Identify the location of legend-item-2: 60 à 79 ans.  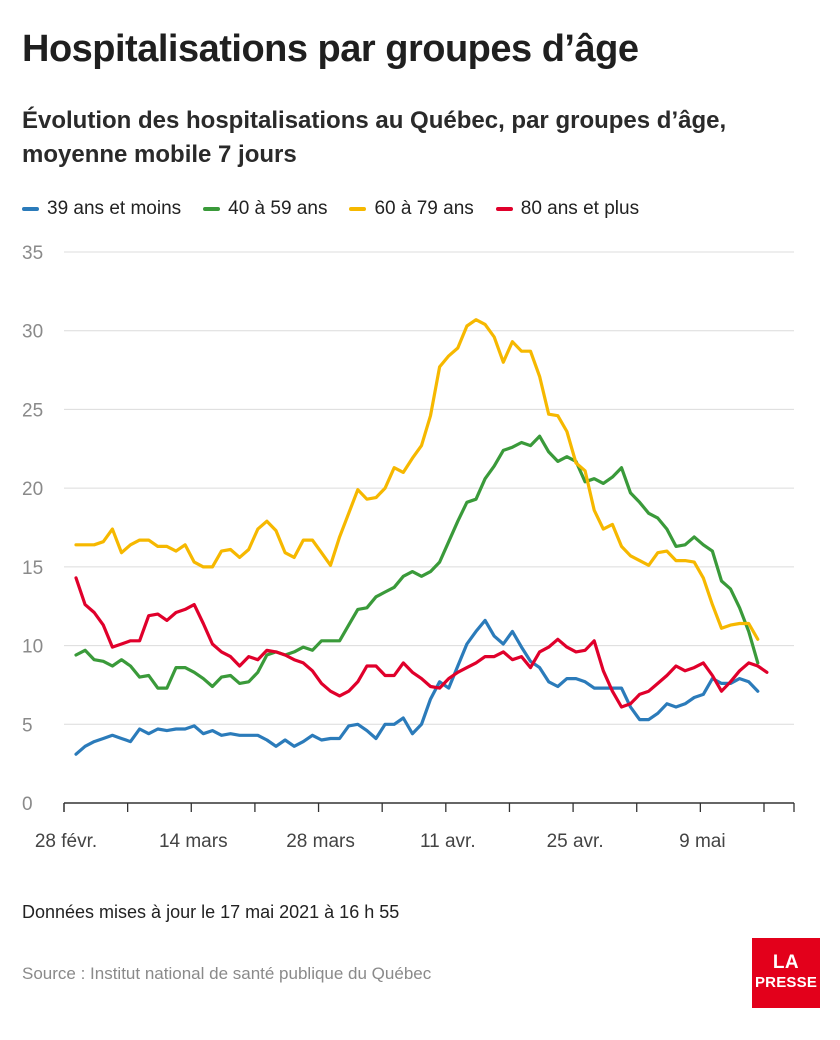
(411, 209).